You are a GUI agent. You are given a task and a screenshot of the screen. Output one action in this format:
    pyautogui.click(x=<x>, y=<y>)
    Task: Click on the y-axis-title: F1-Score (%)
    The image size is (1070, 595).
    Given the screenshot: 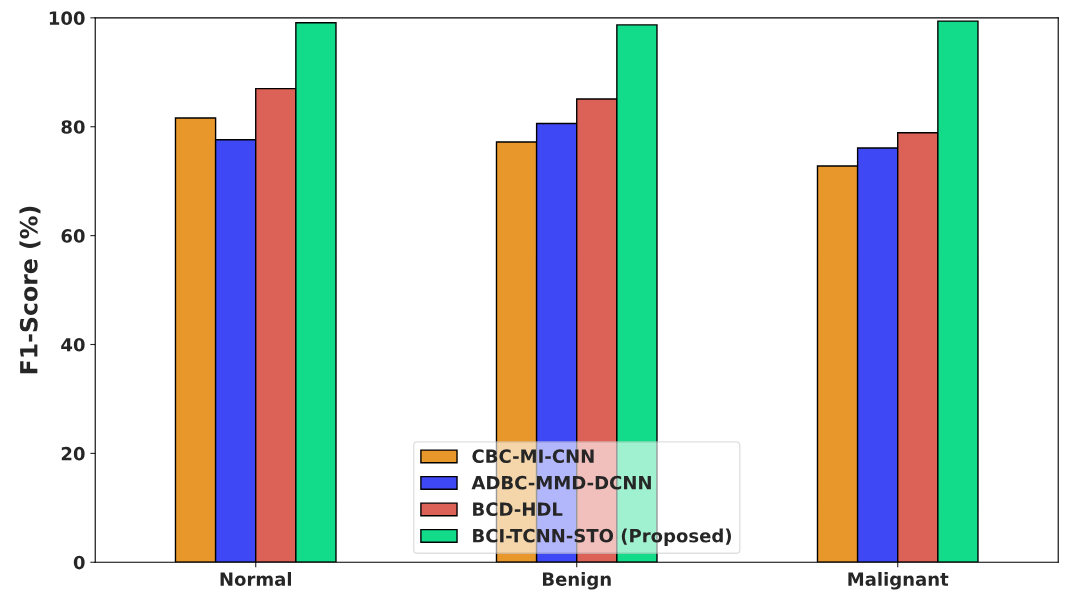 What is the action you would take?
    pyautogui.click(x=30, y=290)
    